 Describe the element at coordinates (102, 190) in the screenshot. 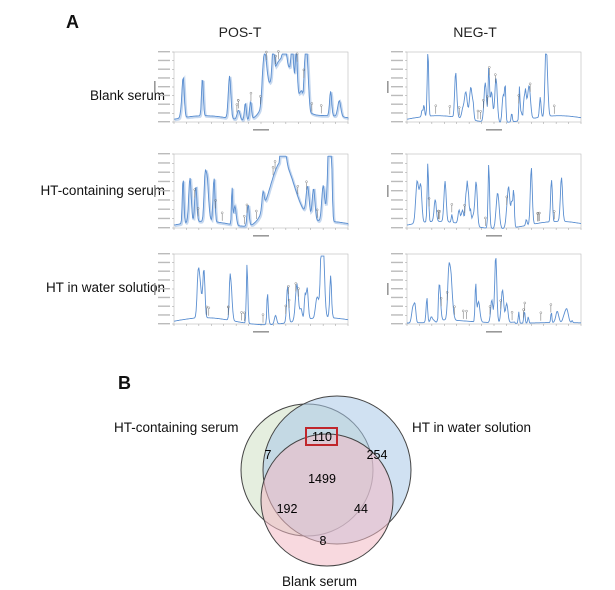

I see `row-label-ht-containing-serum: HT-containing serum` at that location.